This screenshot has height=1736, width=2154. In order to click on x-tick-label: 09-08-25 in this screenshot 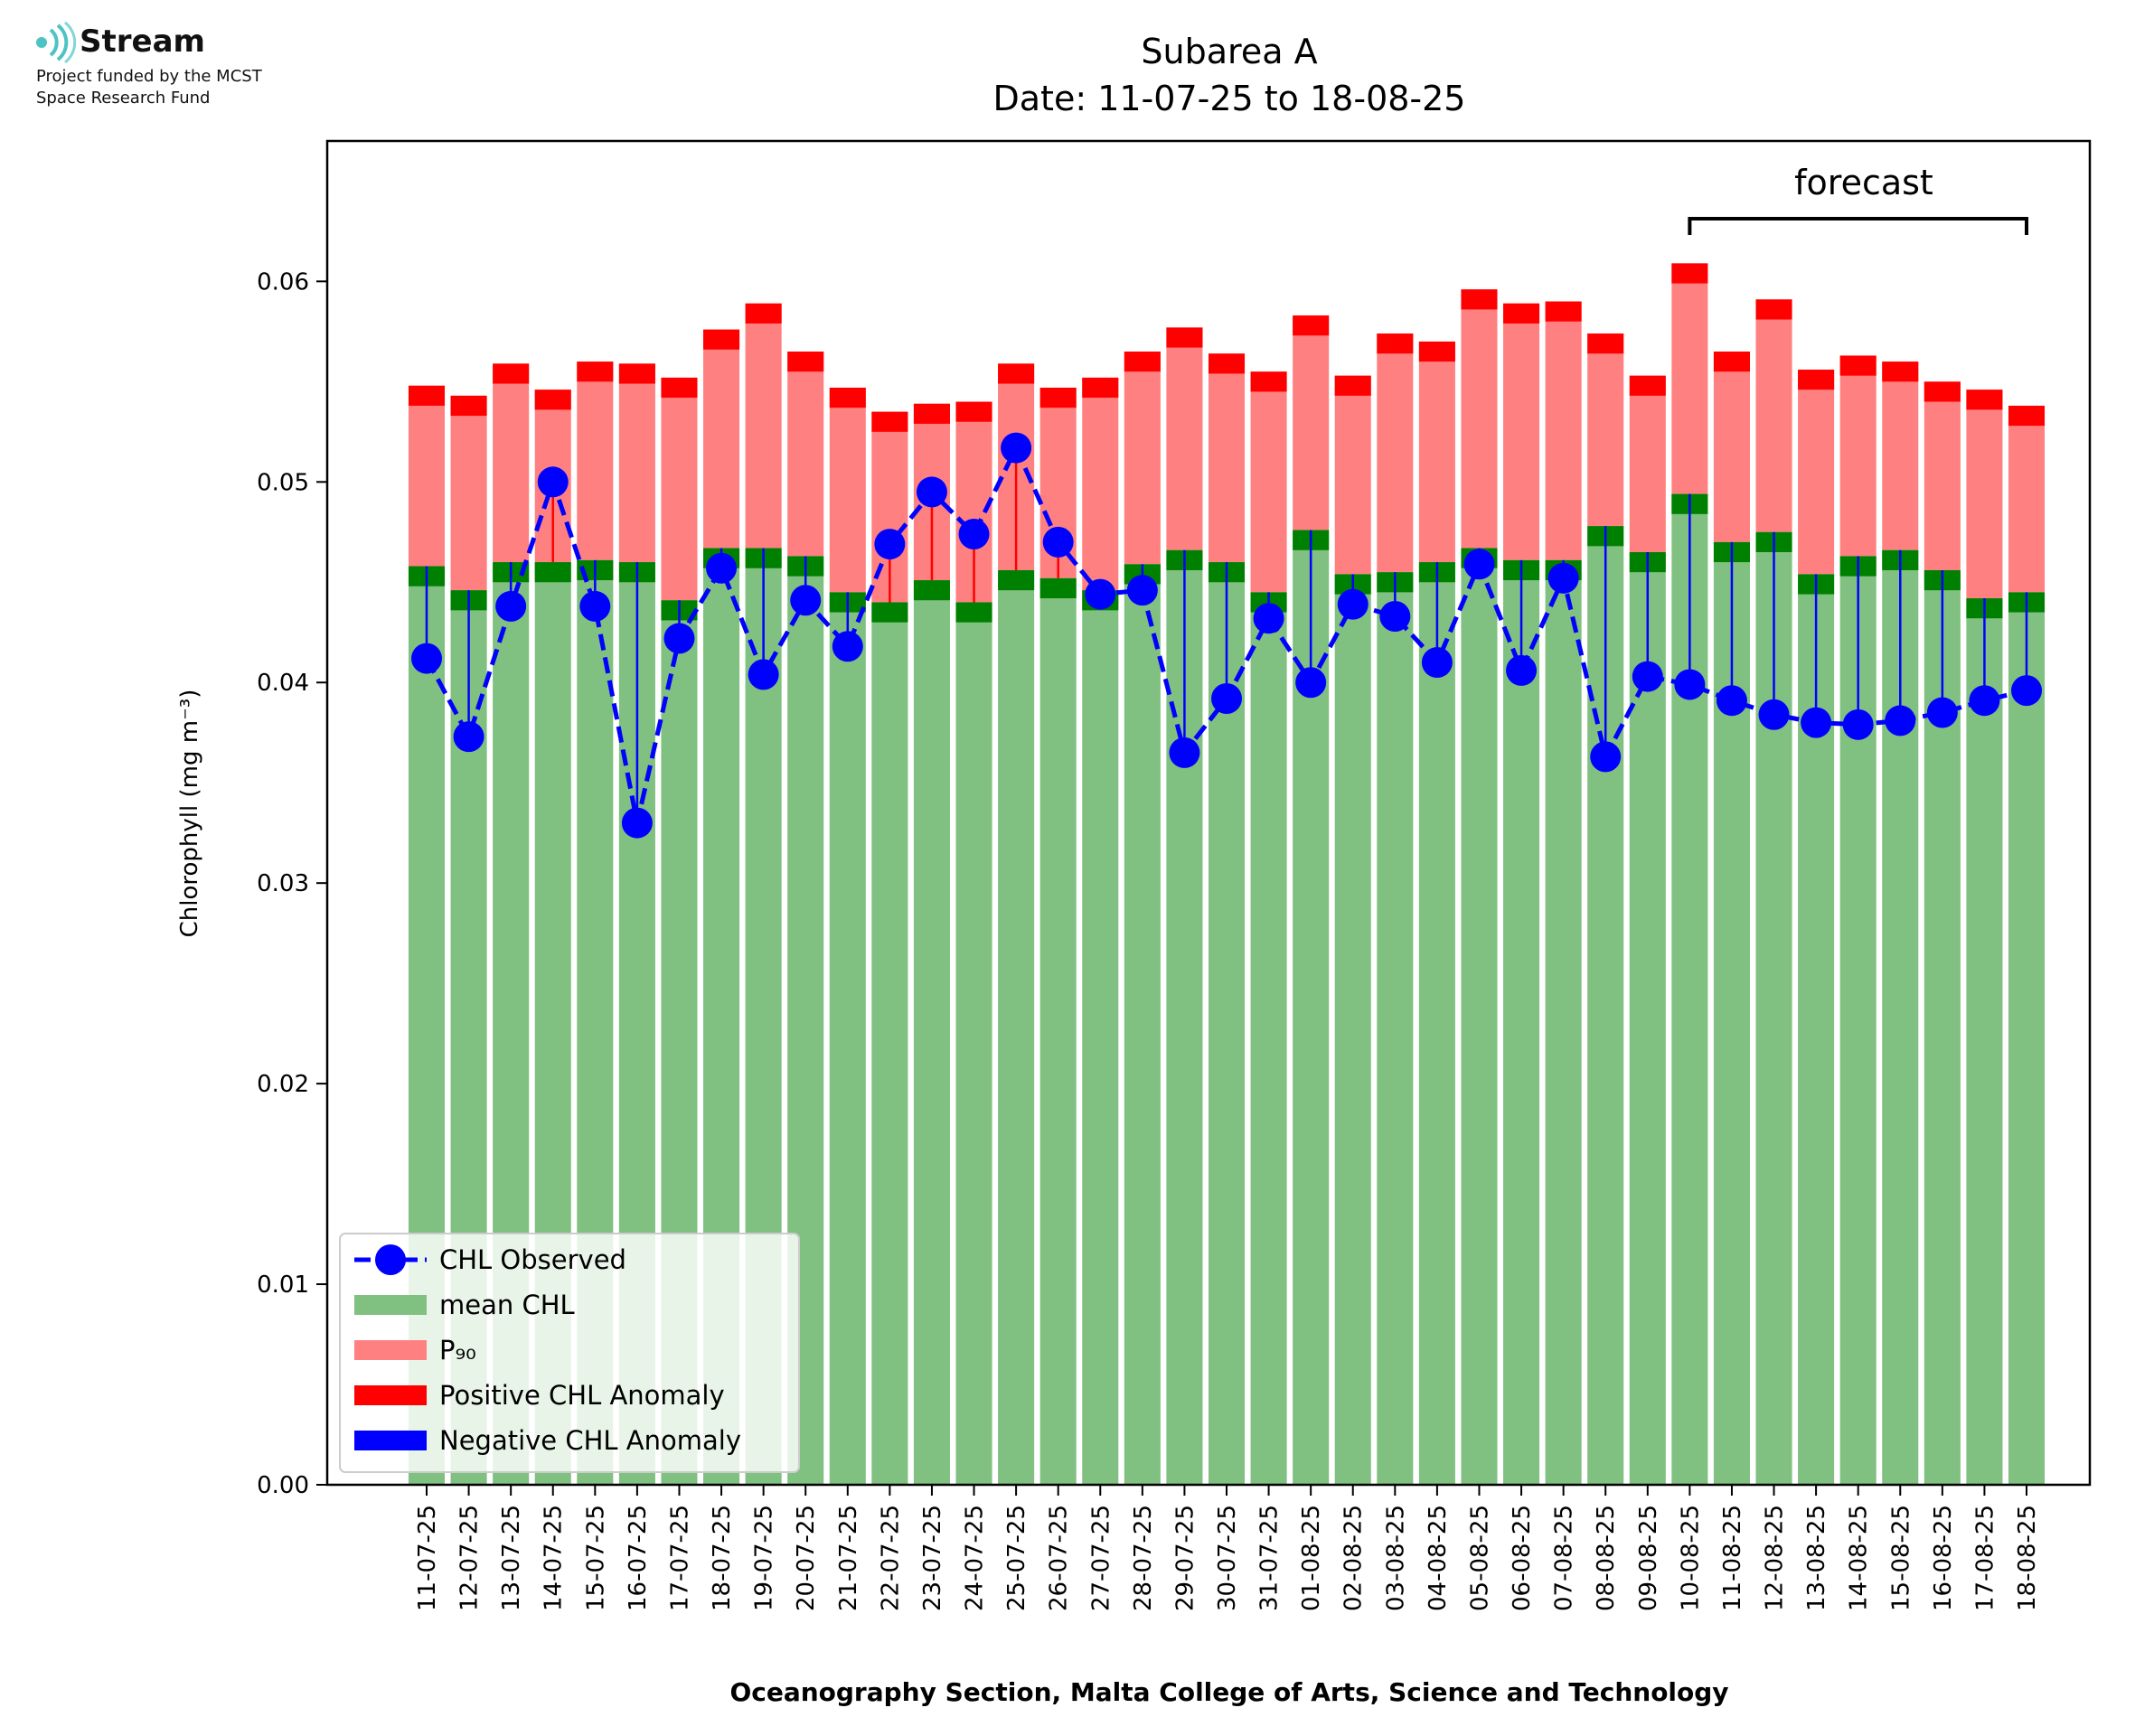, I will do `click(1648, 1558)`.